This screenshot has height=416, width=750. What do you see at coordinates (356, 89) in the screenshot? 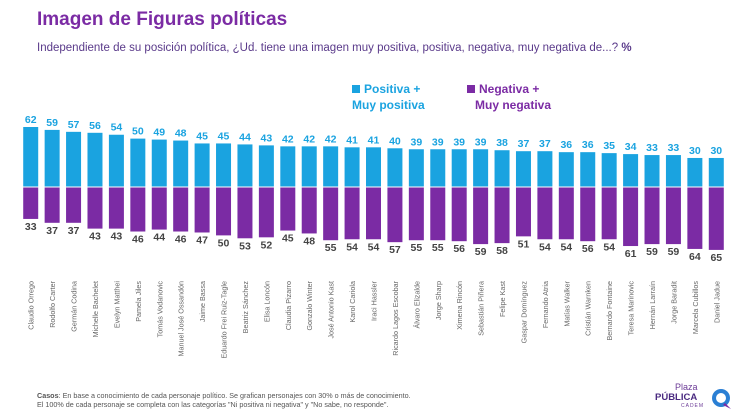
I see `legend-positive-swatch` at bounding box center [356, 89].